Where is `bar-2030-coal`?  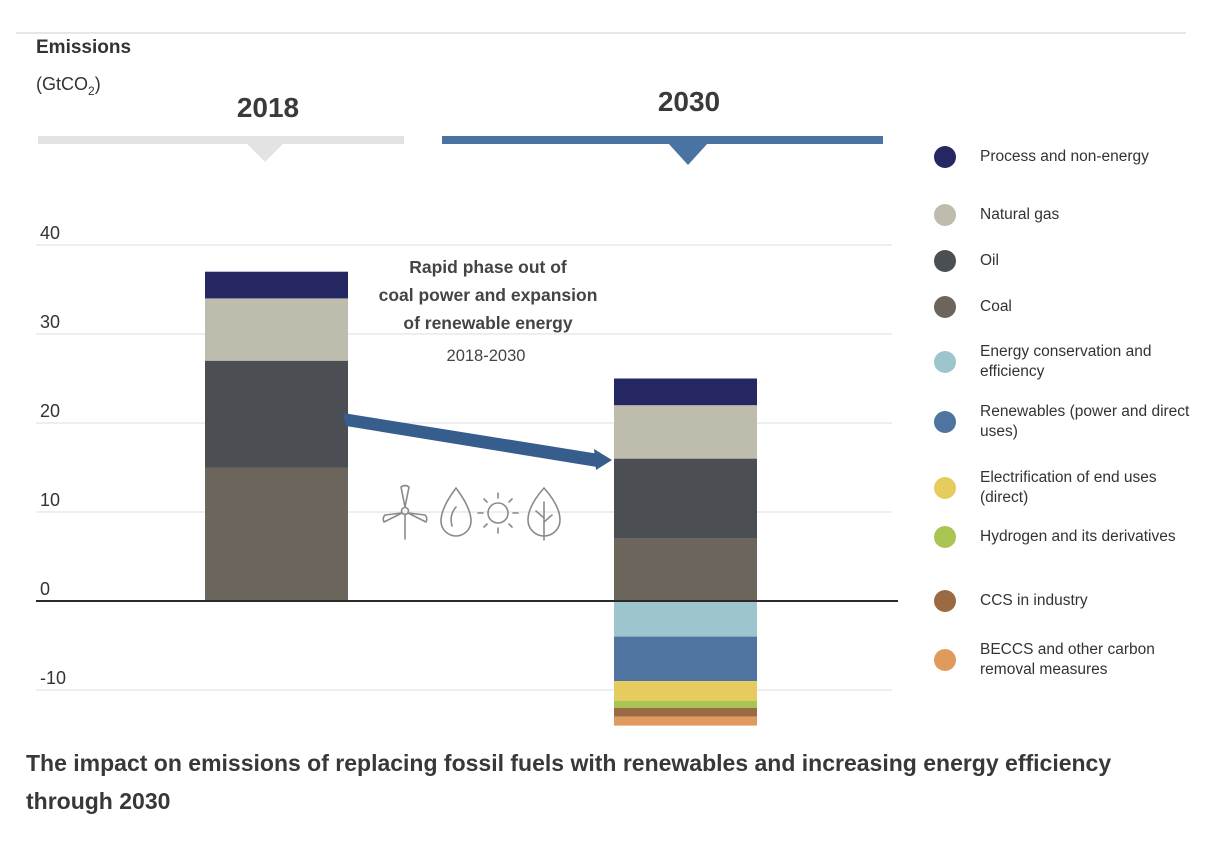
bar-2030-coal is located at coordinates (685, 569).